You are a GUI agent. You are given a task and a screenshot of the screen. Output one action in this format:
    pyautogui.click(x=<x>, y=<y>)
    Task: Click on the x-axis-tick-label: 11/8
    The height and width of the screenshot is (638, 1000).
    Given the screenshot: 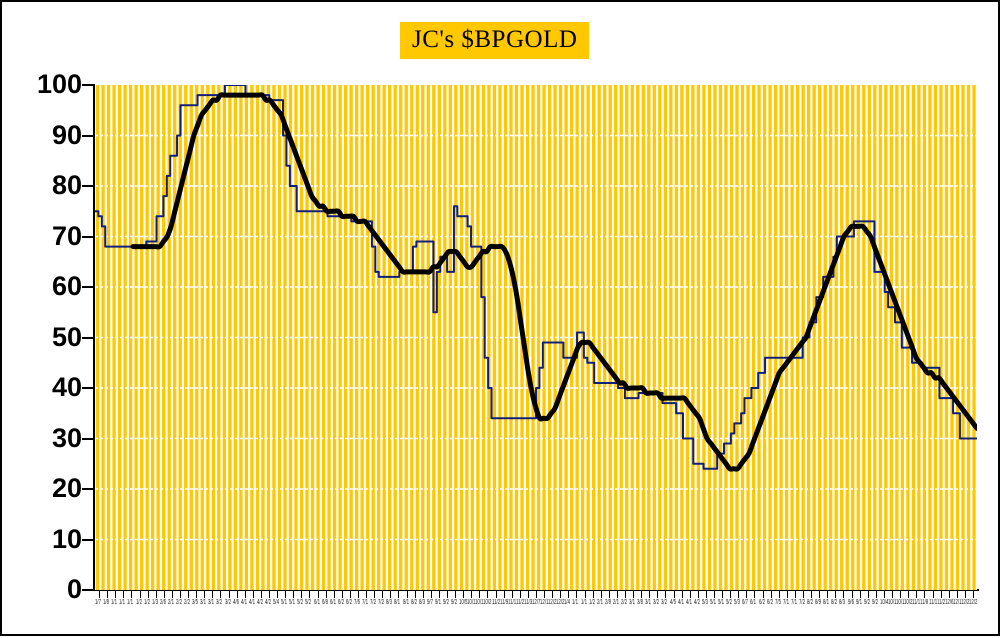 What is the action you would take?
    pyautogui.click(x=924, y=602)
    